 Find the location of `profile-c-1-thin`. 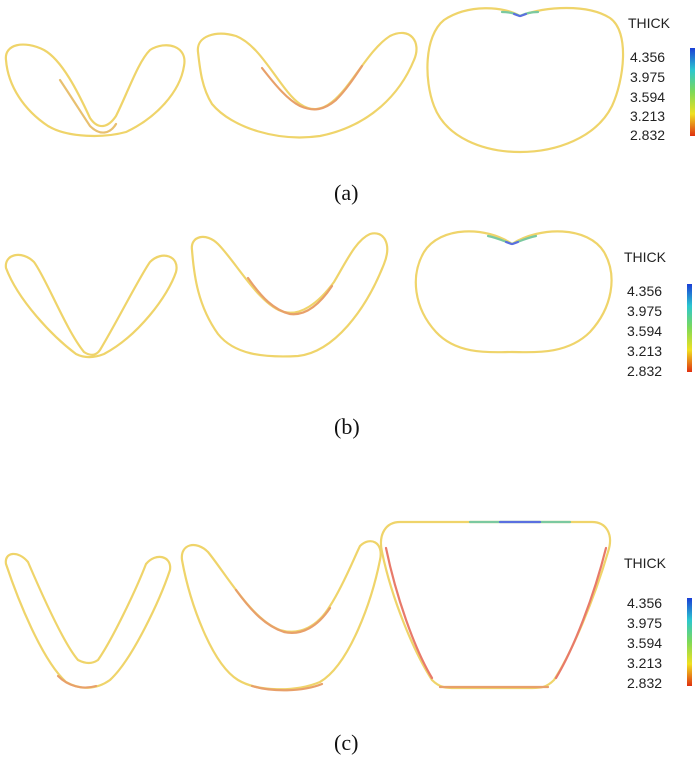

profile-c-1-thin is located at coordinates (77, 681).